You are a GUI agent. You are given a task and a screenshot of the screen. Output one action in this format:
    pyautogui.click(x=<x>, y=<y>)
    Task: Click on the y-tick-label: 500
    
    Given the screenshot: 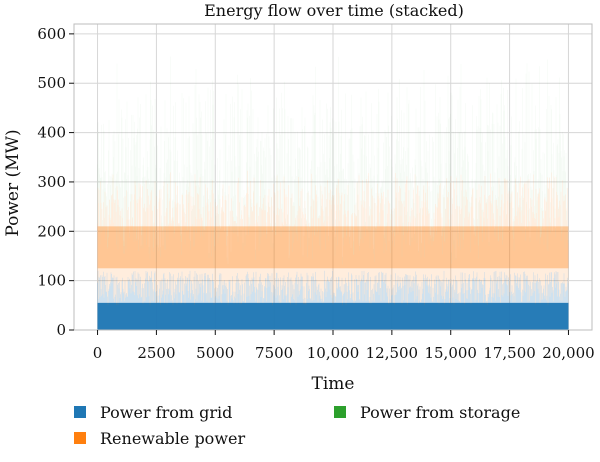 What is the action you would take?
    pyautogui.click(x=51, y=83)
    